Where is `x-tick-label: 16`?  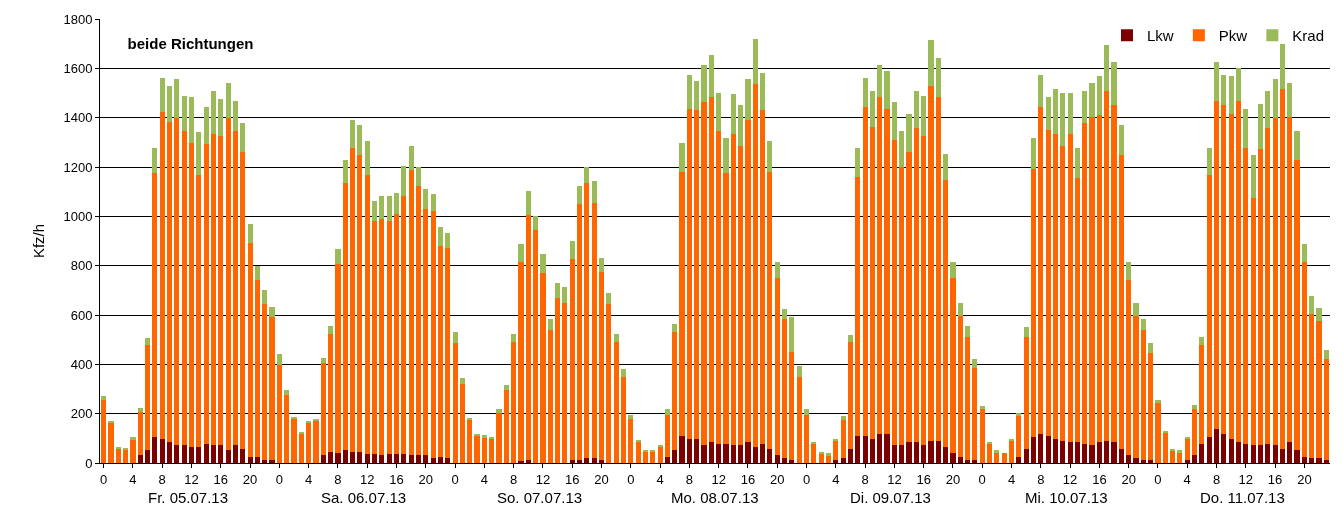
x-tick-label: 16 is located at coordinates (923, 479).